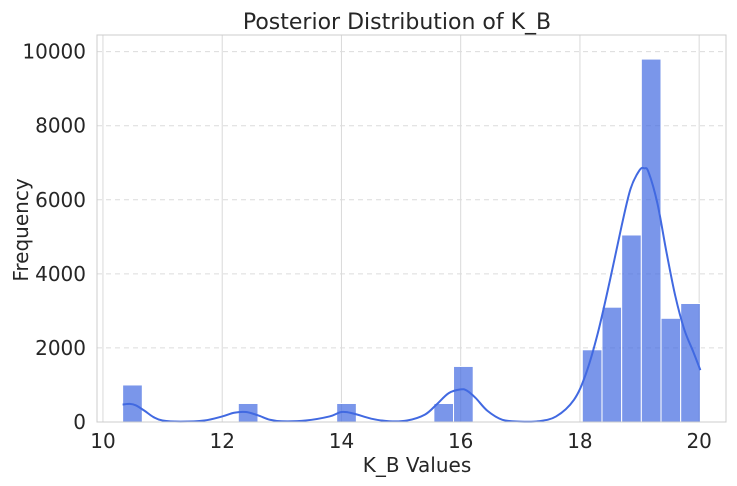 Image resolution: width=737 pixels, height=486 pixels. What do you see at coordinates (79, 422) in the screenshot?
I see `y-tick-label: 0` at bounding box center [79, 422].